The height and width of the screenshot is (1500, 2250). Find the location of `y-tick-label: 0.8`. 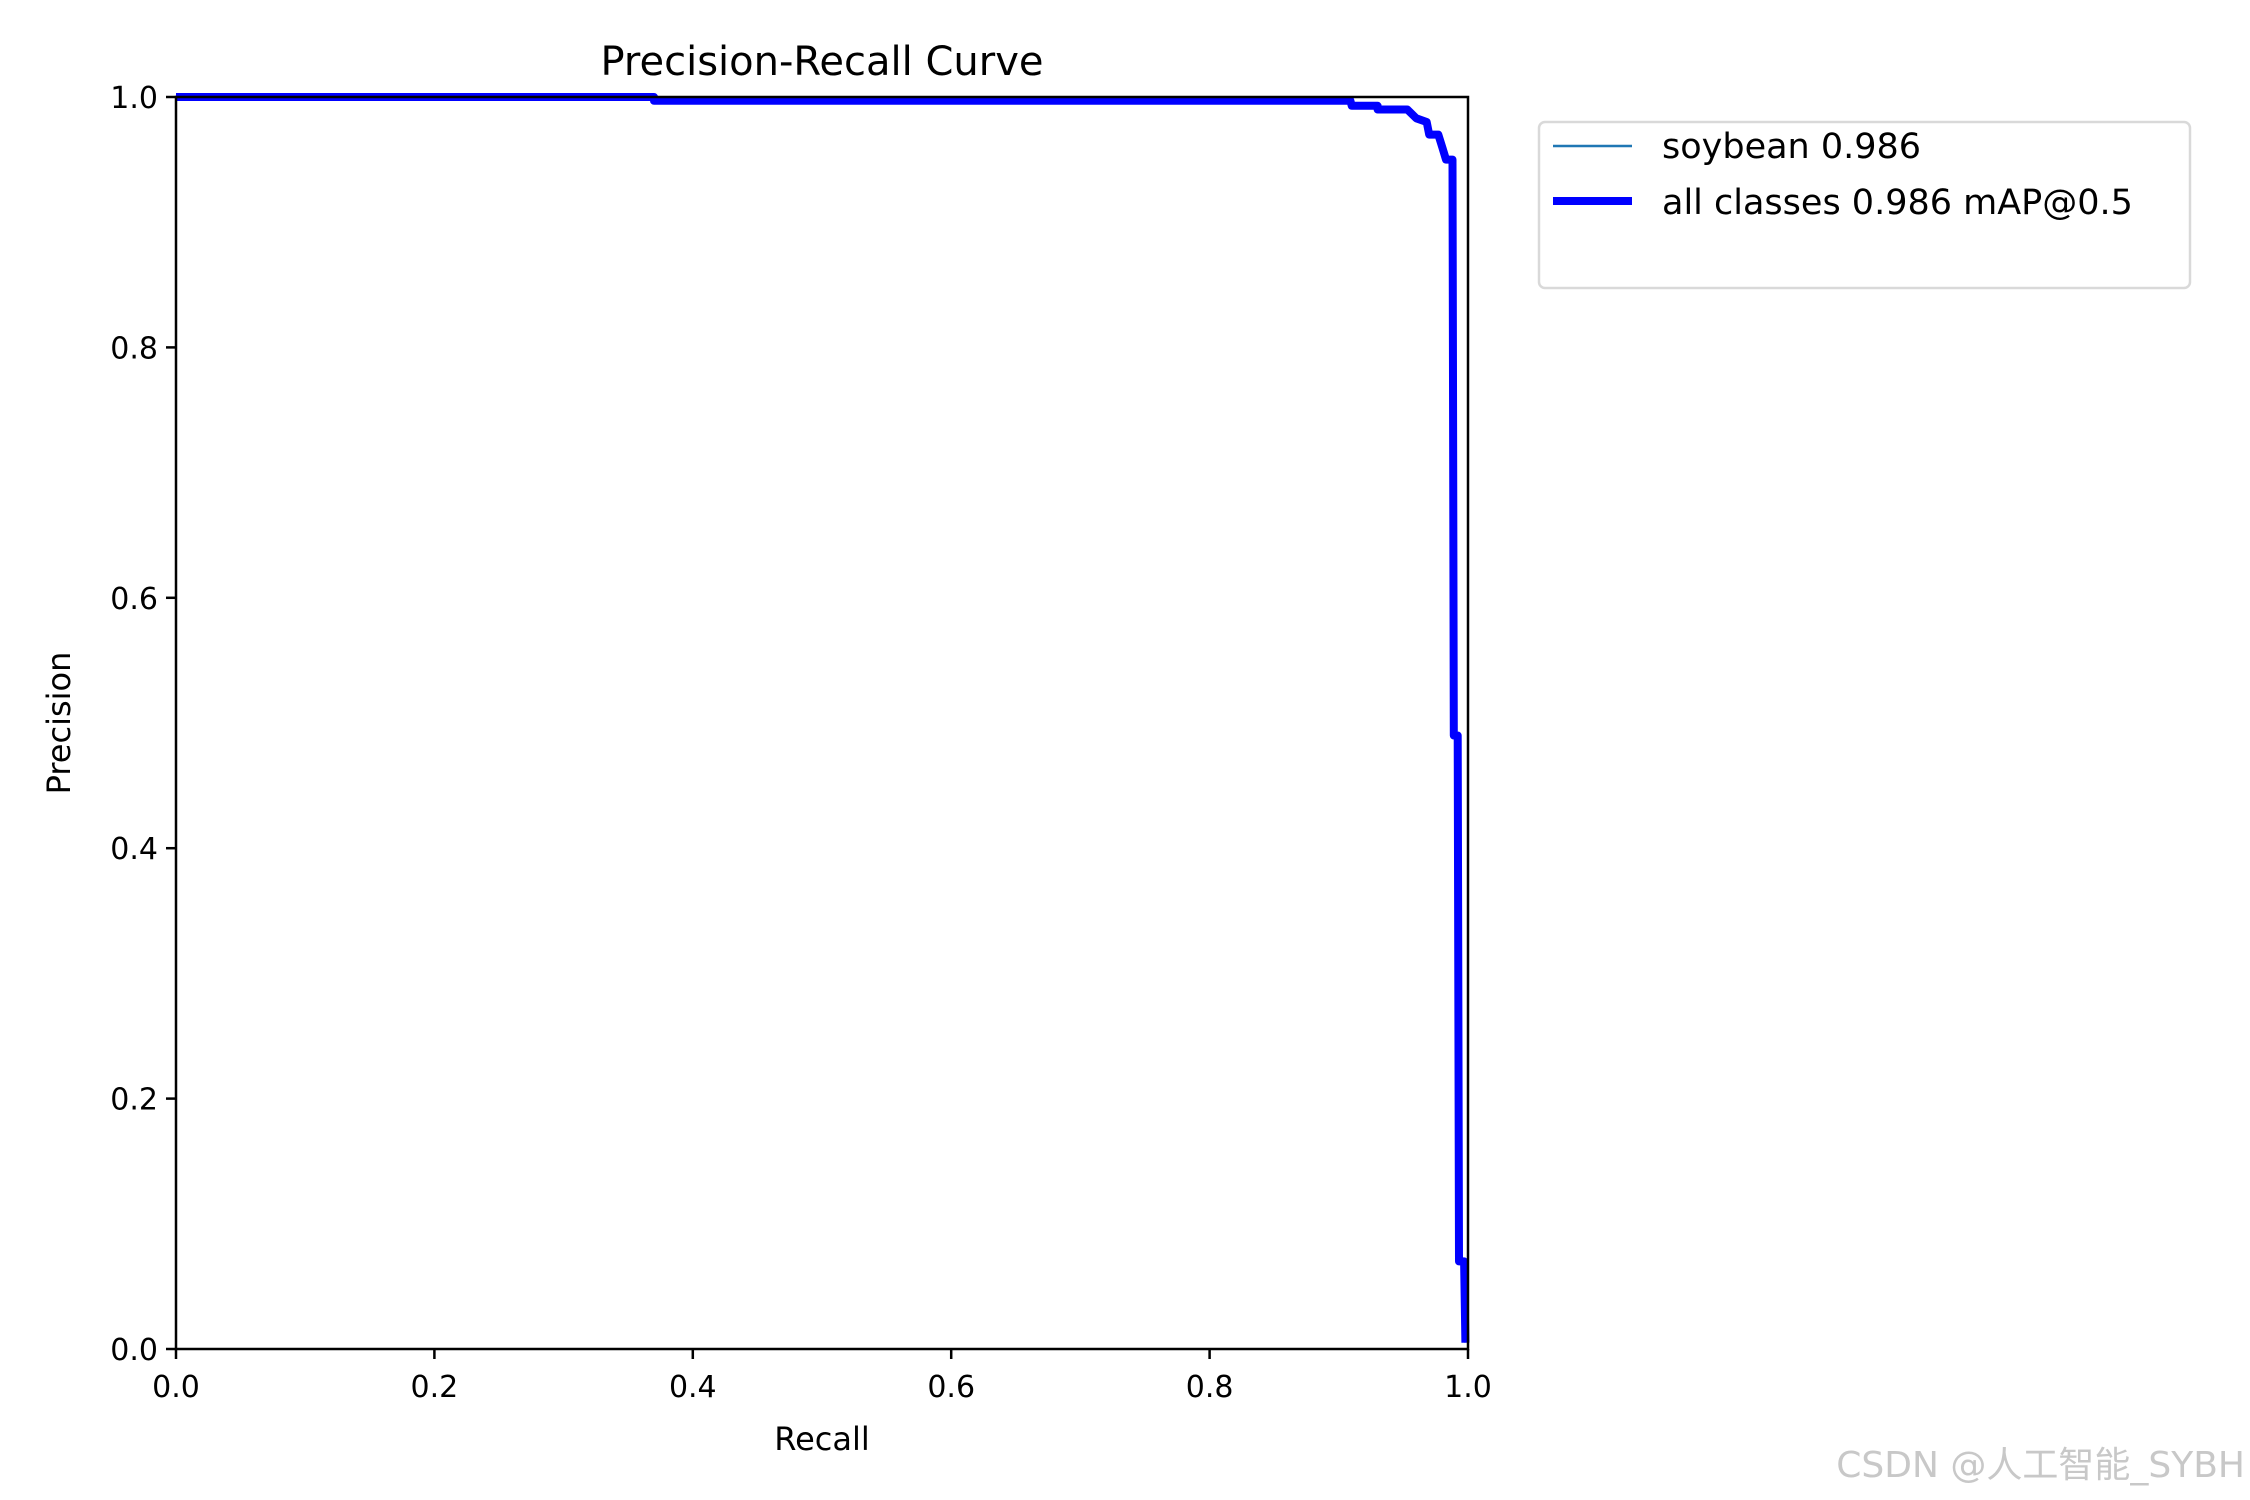

y-tick-label: 0.8 is located at coordinates (134, 348).